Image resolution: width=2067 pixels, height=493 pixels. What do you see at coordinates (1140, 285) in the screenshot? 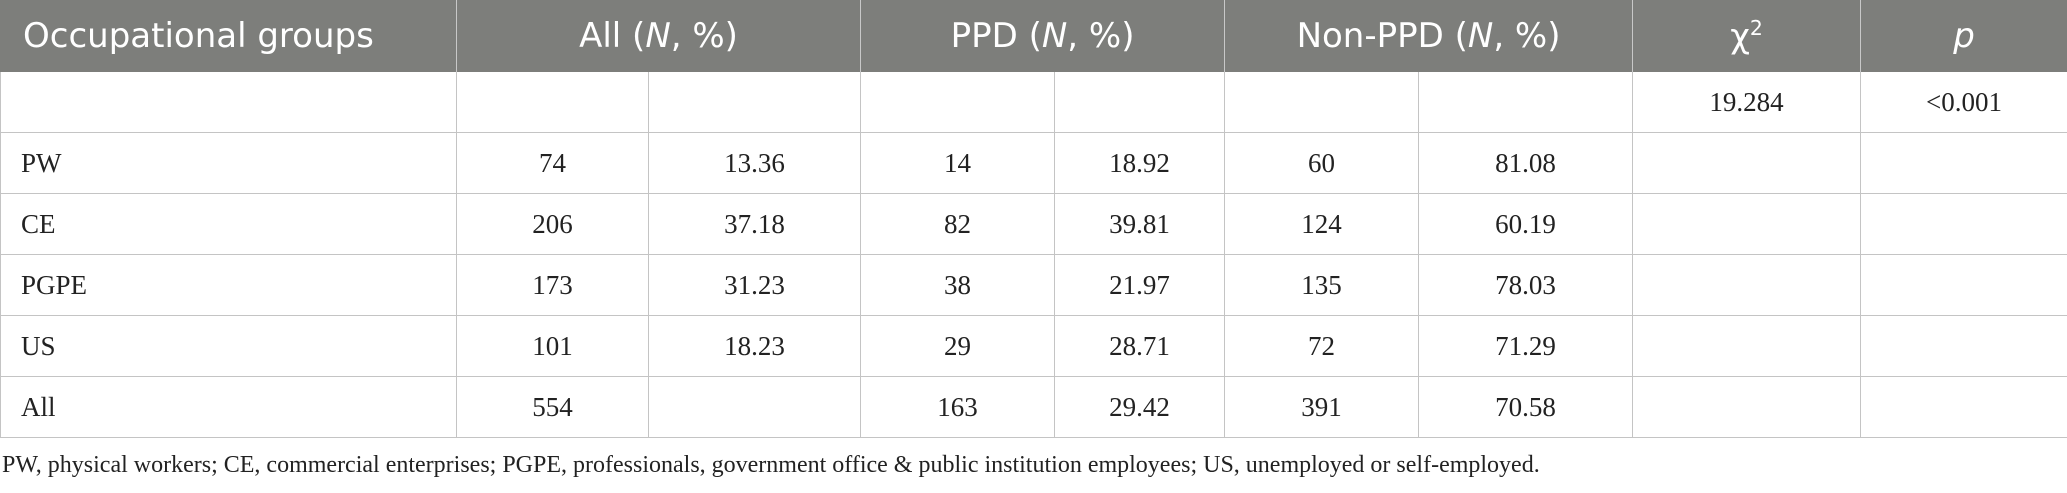
I see `ppd-pct: 21.97` at bounding box center [1140, 285].